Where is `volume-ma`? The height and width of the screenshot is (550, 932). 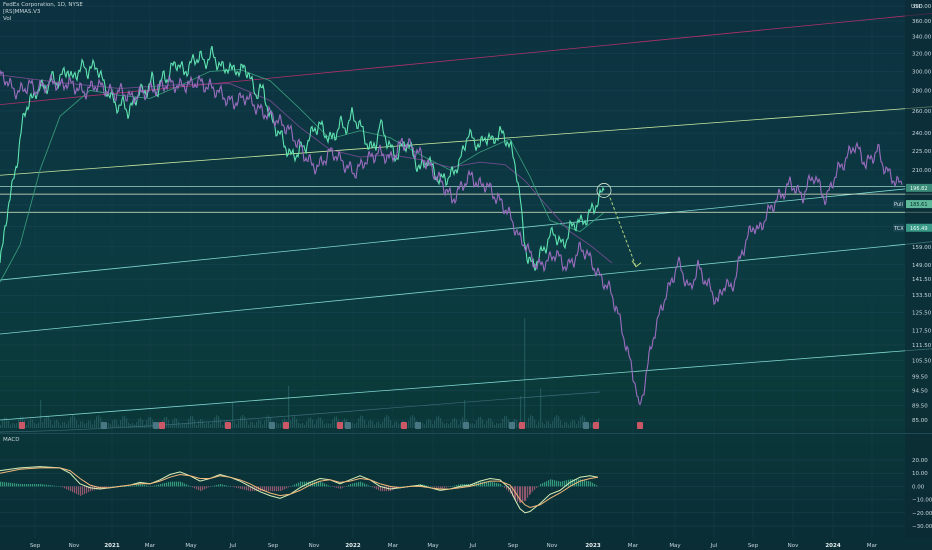 volume-ma is located at coordinates (300, 412).